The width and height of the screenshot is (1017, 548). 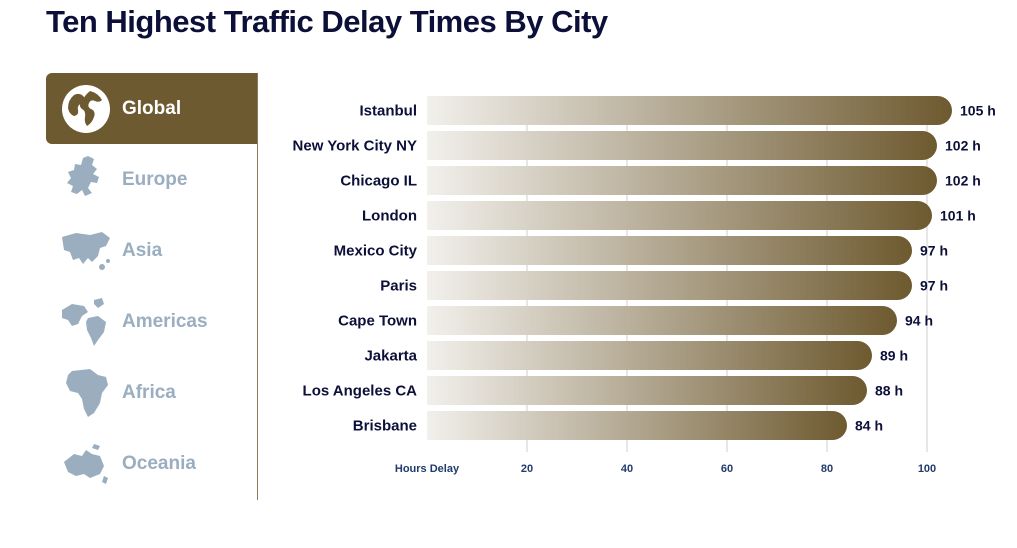 What do you see at coordinates (142, 250) in the screenshot?
I see `tab-label-asia: Asia` at bounding box center [142, 250].